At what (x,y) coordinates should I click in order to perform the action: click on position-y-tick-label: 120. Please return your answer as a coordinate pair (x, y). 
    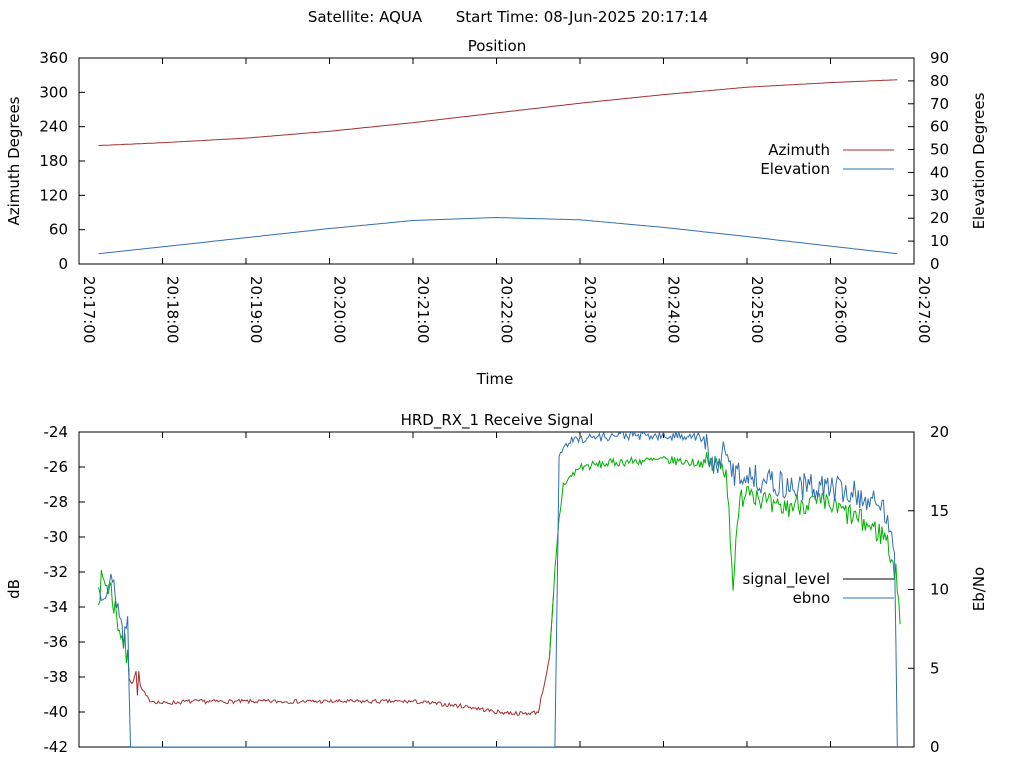
    Looking at the image, I should click on (53, 195).